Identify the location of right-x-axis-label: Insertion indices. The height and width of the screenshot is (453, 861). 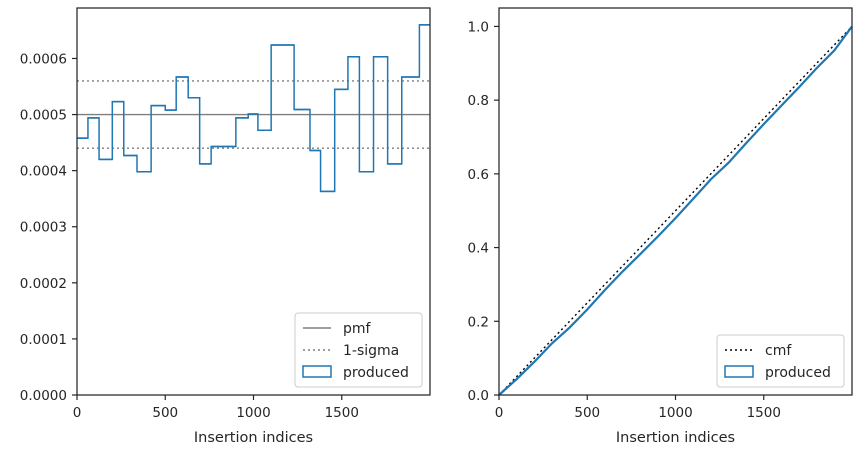
(675, 438).